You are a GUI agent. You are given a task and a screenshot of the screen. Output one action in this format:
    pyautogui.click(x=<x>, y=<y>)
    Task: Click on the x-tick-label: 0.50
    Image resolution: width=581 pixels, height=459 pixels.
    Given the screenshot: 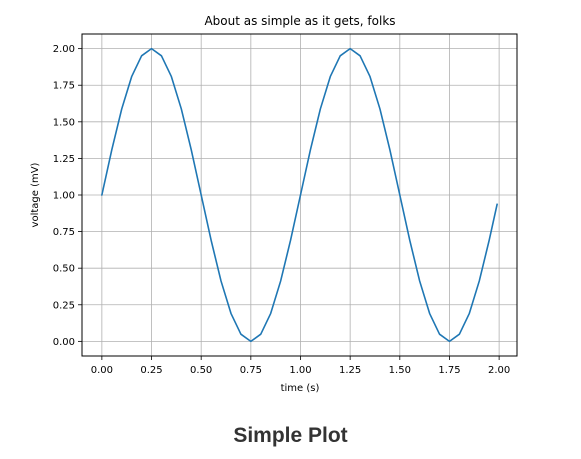 What is the action you would take?
    pyautogui.click(x=201, y=370)
    